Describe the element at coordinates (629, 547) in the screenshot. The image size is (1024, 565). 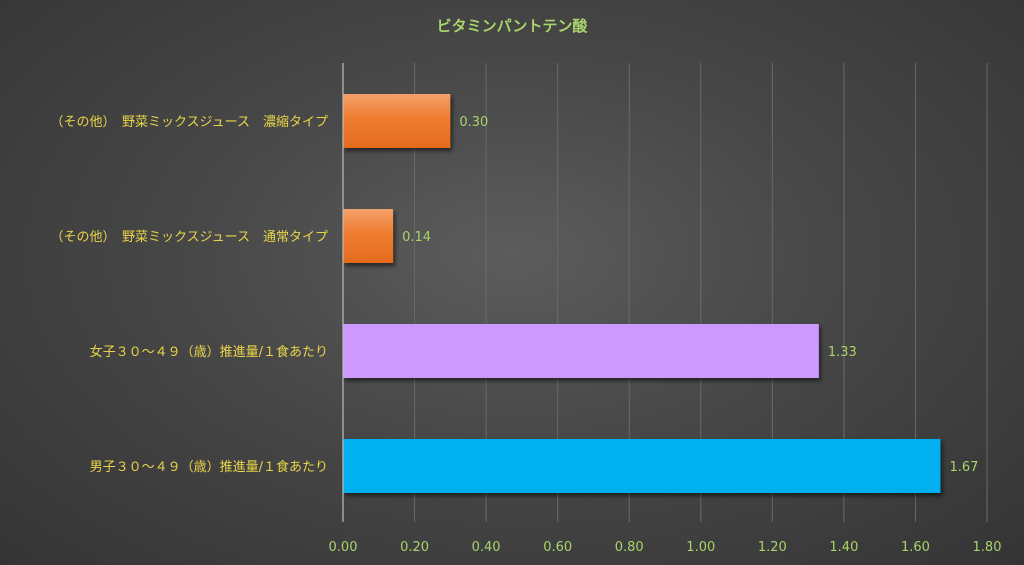
I see `x-tick-label: 0.80` at that location.